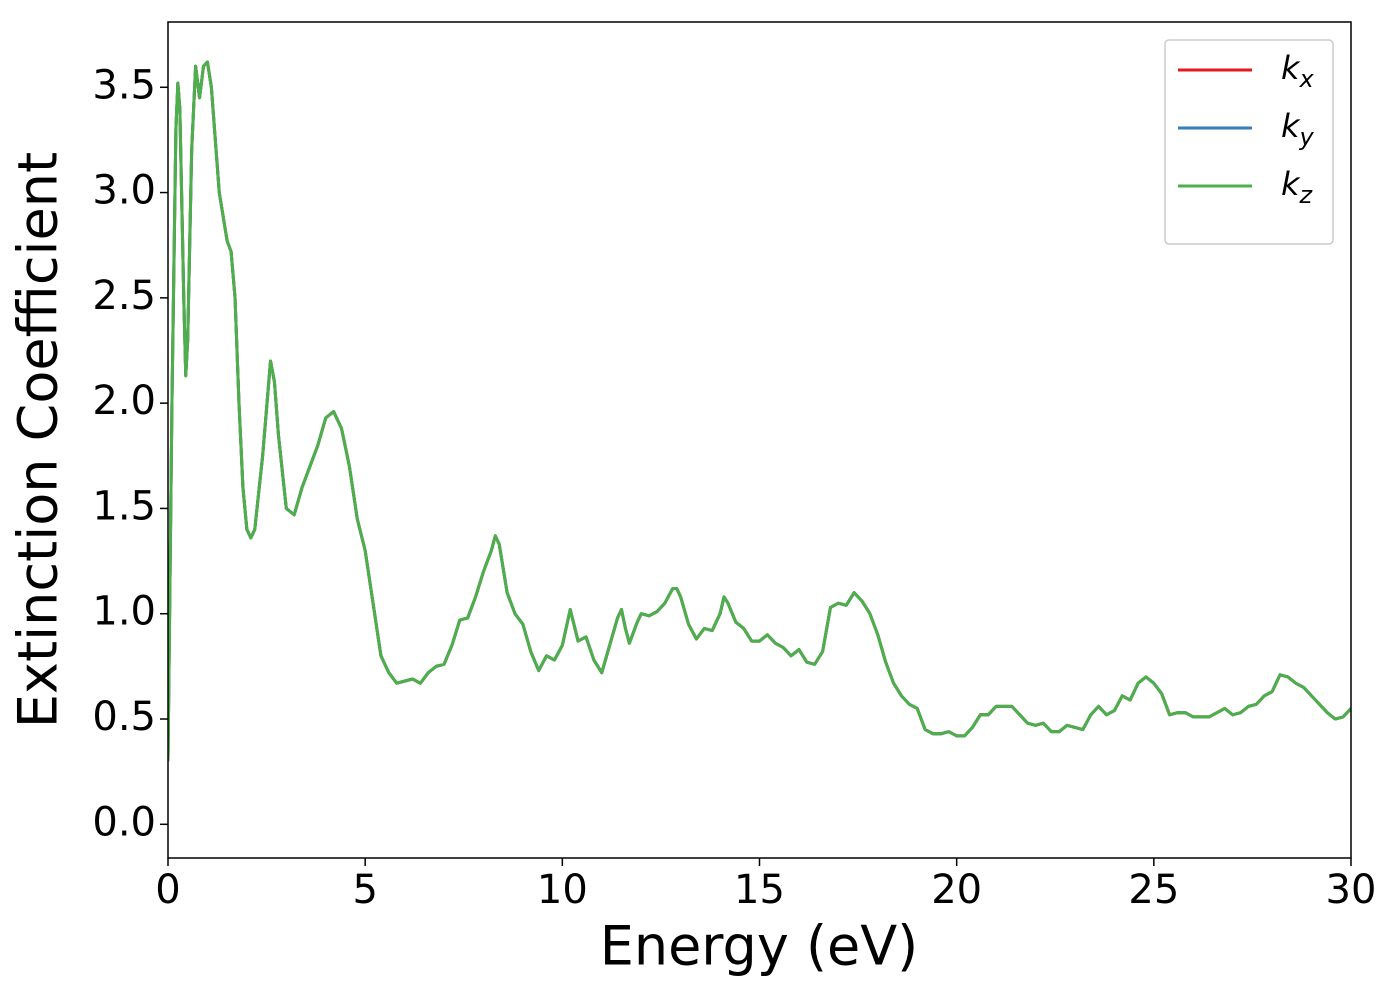  Describe the element at coordinates (1298, 71) in the screenshot. I see `legend-label: kx` at that location.